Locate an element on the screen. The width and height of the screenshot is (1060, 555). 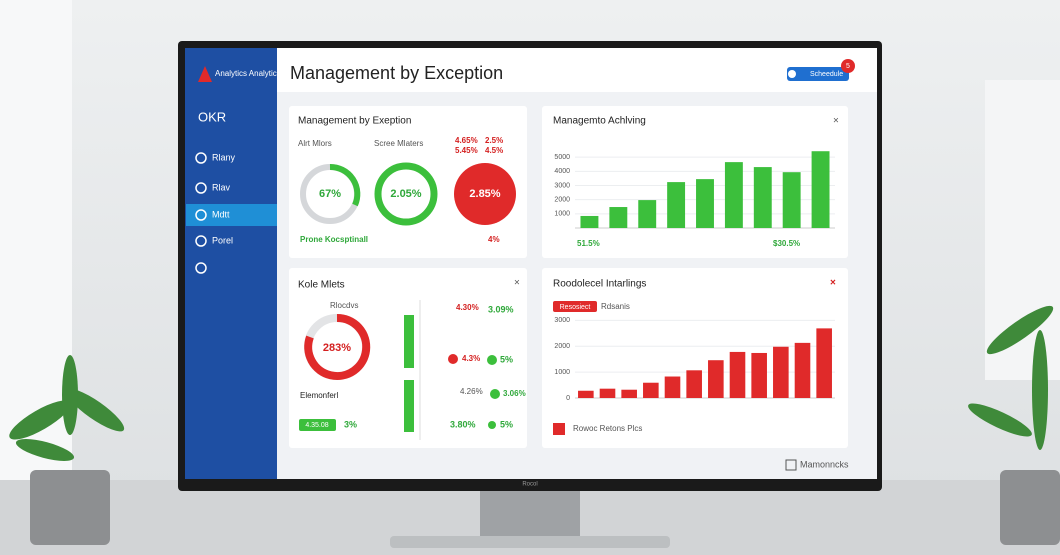
panel-footer-value: 4% is located at coordinates (494, 239).